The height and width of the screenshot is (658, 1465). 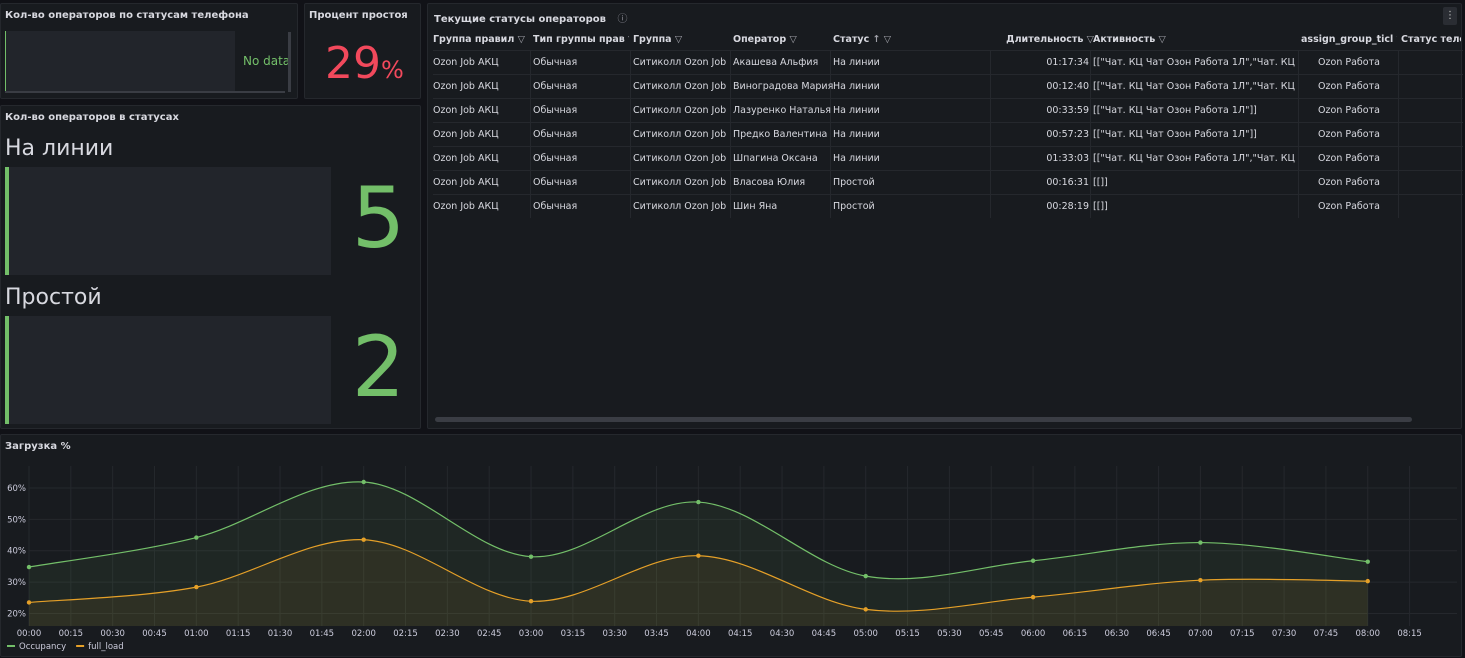 I want to click on column-header: Оператор ▽, so click(x=783, y=40).